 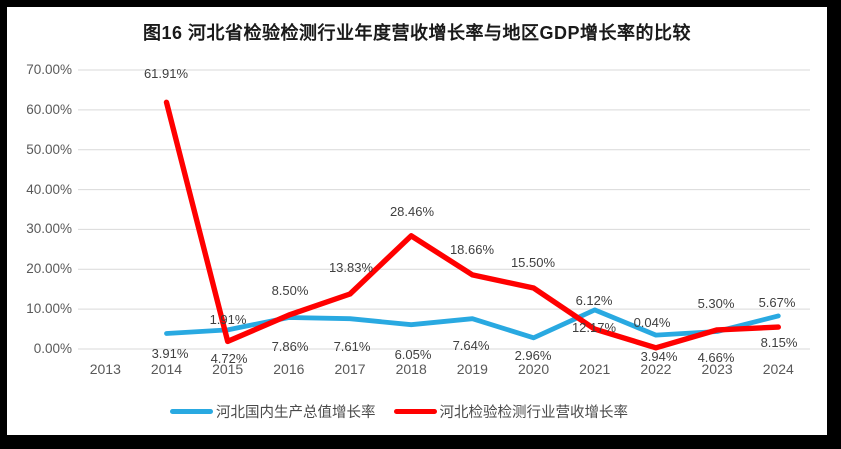 What do you see at coordinates (594, 327) in the screenshot?
I see `data-label-revenue-2021: 12.17%` at bounding box center [594, 327].